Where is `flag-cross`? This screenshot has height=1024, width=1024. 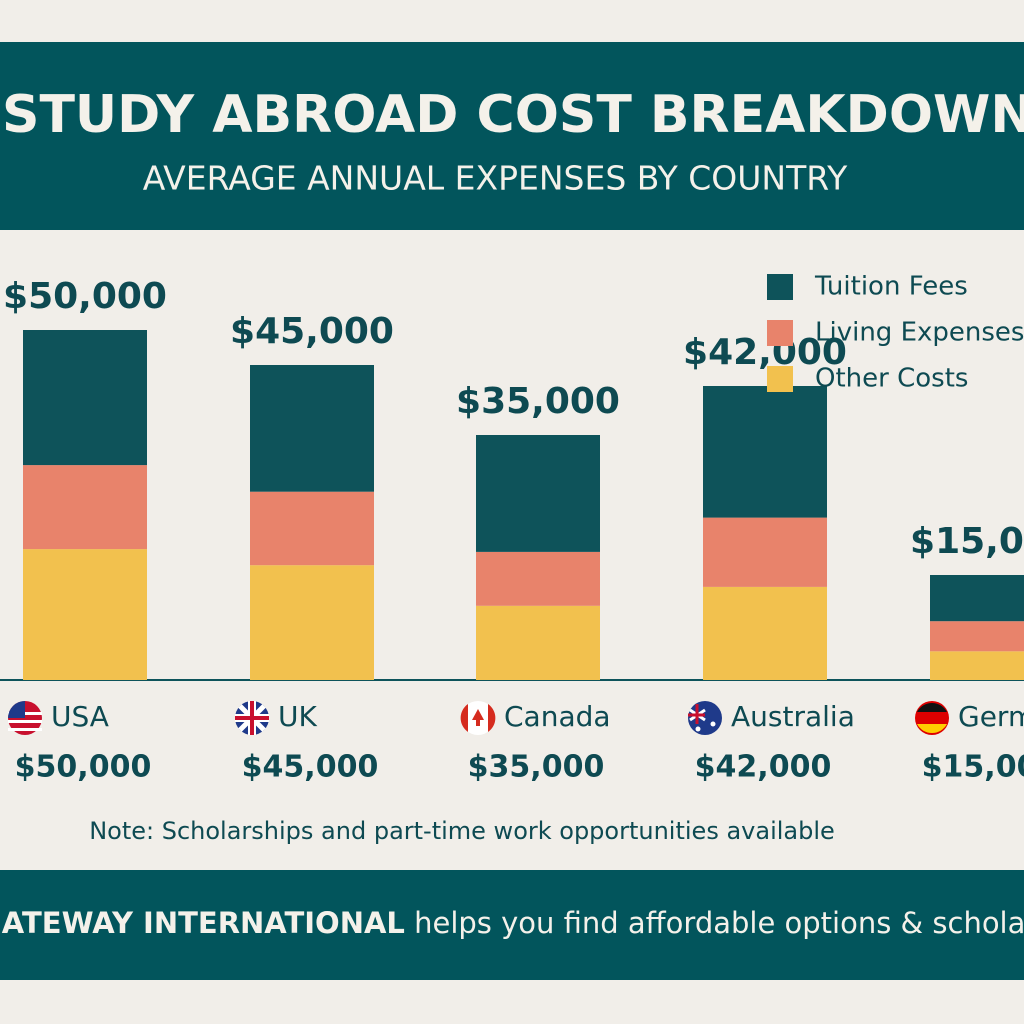
flag-cross is located at coordinates (252, 718).